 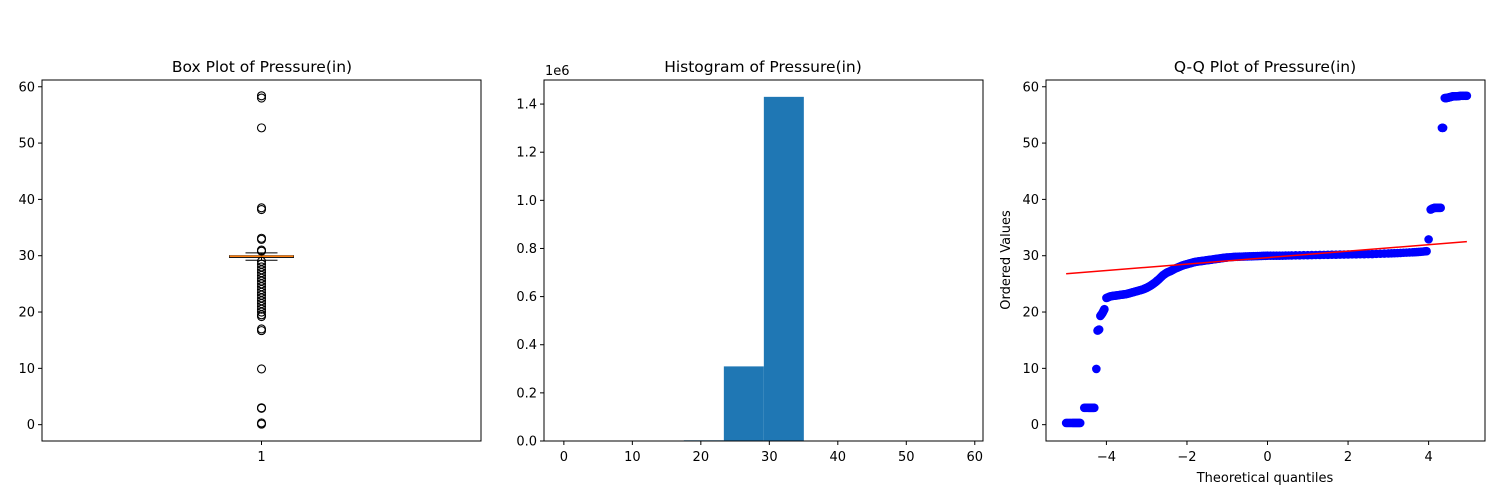 I want to click on qq-plot-y-tick-label: 50, so click(x=1030, y=144).